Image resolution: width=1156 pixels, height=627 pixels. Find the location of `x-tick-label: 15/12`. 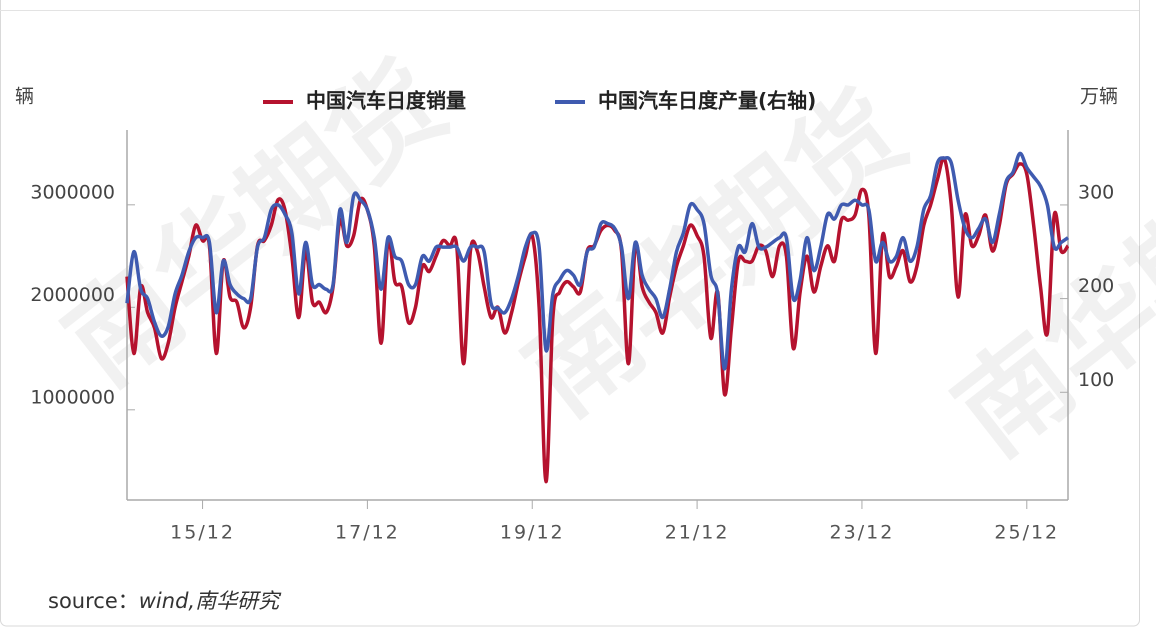

x-tick-label: 15/12 is located at coordinates (202, 533).